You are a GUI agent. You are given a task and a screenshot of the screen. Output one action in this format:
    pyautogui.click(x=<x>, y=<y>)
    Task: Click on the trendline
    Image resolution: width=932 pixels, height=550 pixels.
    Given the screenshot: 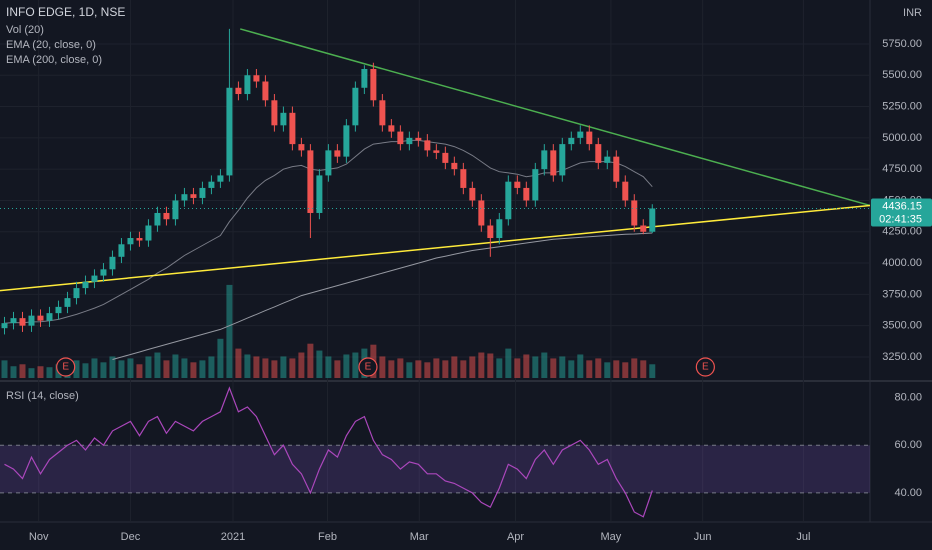 What is the action you would take?
    pyautogui.click(x=435, y=248)
    